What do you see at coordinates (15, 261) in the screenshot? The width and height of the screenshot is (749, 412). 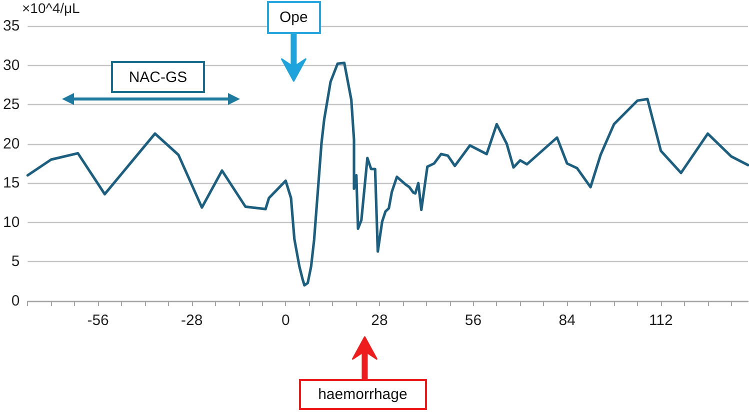 I see `y-tick-label: 5` at bounding box center [15, 261].